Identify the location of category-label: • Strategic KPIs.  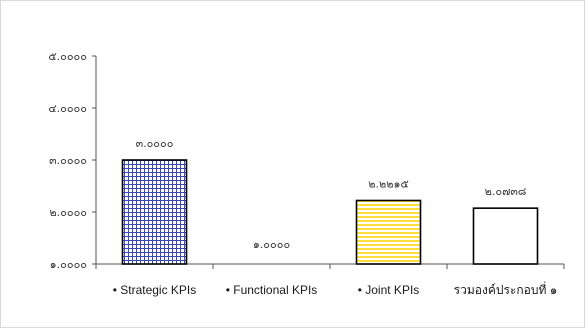
(155, 290).